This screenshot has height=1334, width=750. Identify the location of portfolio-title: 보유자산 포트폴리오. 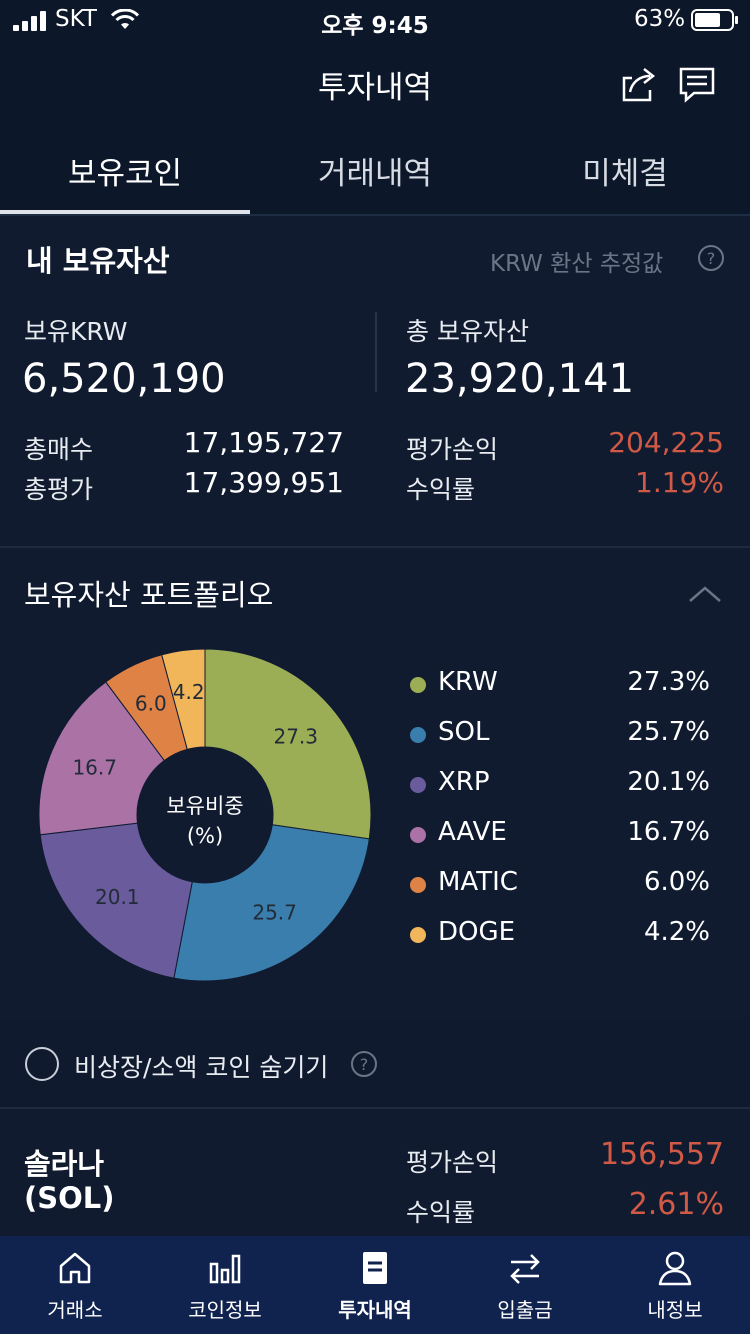
(149, 595).